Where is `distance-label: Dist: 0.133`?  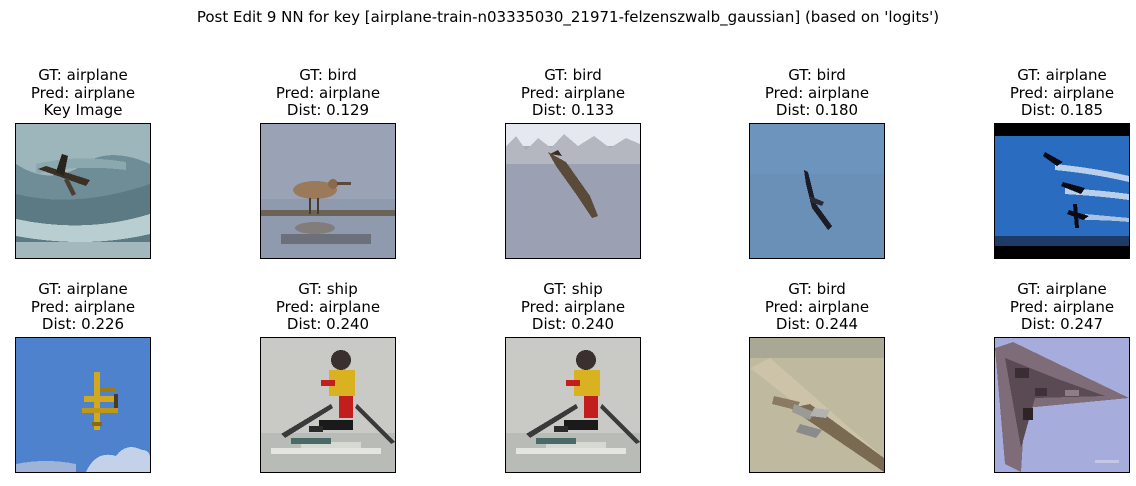 distance-label: Dist: 0.133 is located at coordinates (573, 110).